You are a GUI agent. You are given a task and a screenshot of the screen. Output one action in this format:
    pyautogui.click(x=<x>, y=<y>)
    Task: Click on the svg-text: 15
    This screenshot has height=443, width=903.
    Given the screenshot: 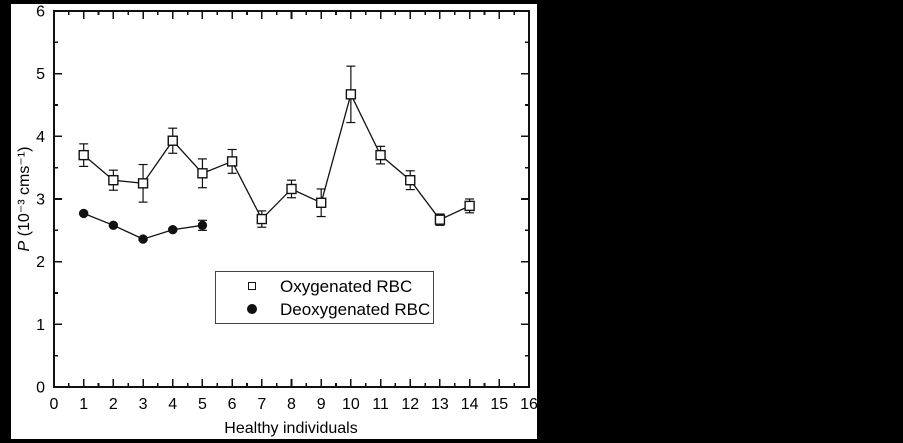 What is the action you would take?
    pyautogui.click(x=499, y=404)
    